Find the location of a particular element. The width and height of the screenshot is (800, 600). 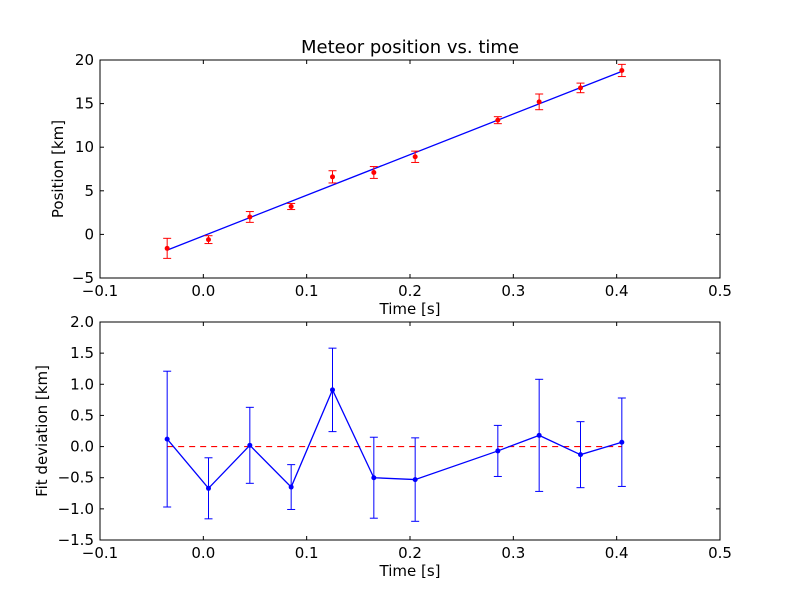

position-y-axis-label: Position [km] is located at coordinates (58, 169).